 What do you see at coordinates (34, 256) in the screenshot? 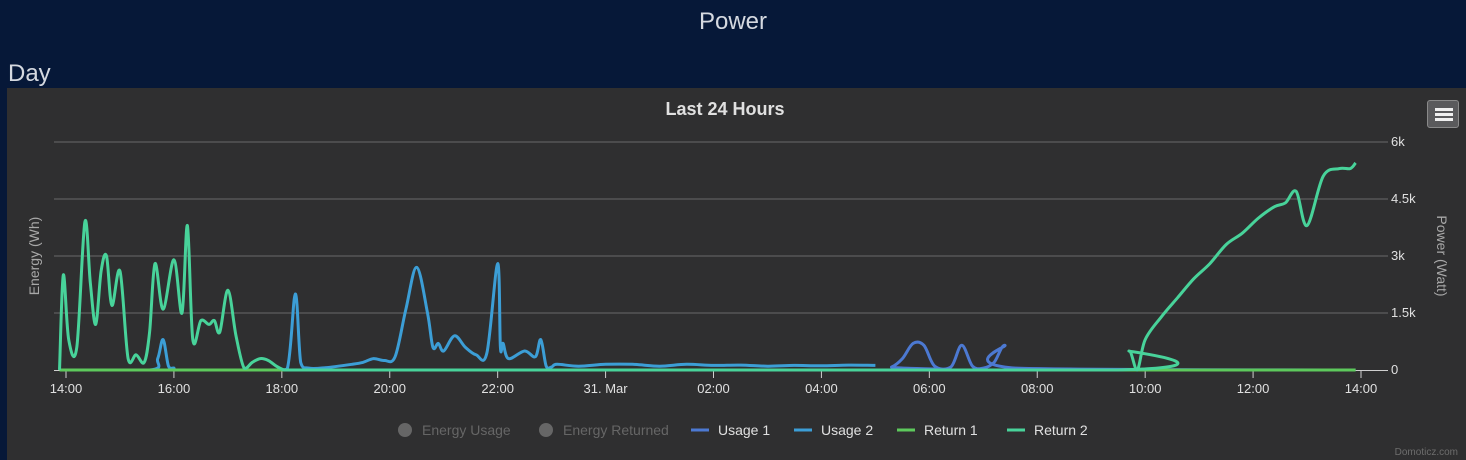
I see `y-axis-left-label: Energy (Wh)` at bounding box center [34, 256].